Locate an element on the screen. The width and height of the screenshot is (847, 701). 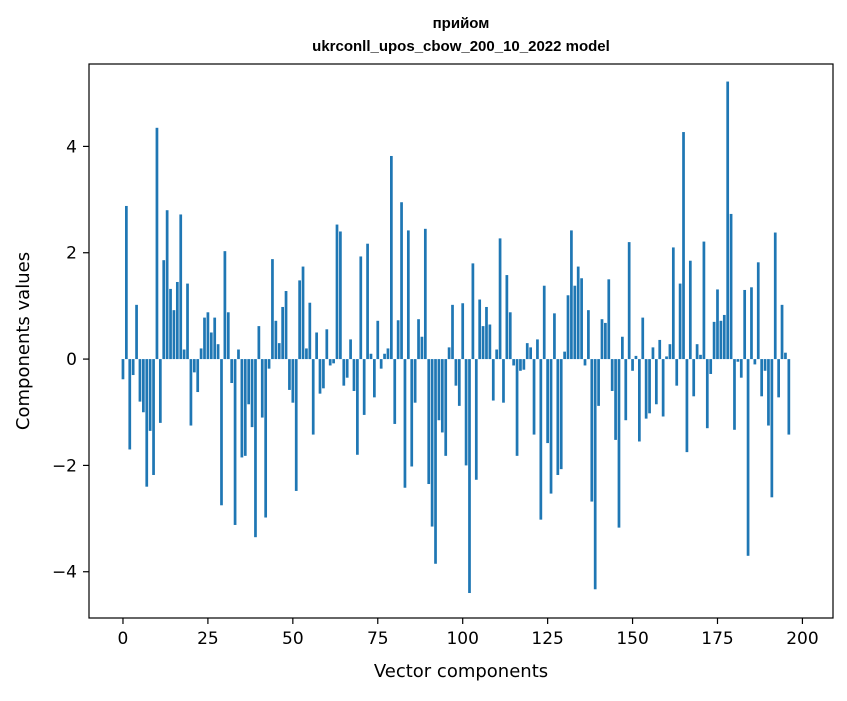
x-tick-label: 75 is located at coordinates (378, 639).